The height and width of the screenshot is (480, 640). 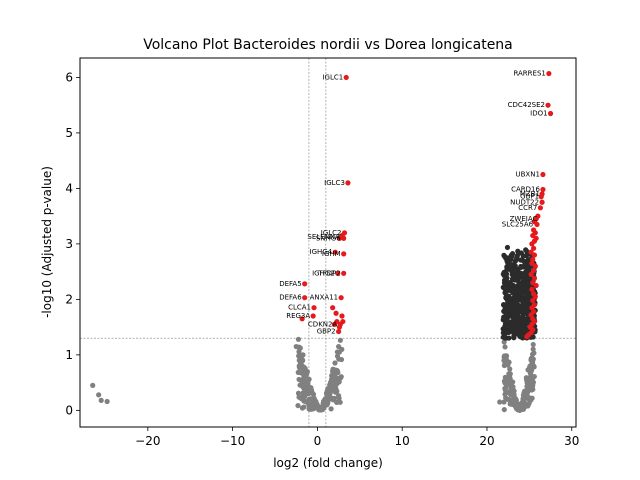 What do you see at coordinates (232, 441) in the screenshot?
I see `x-tick-label: −10` at bounding box center [232, 441].